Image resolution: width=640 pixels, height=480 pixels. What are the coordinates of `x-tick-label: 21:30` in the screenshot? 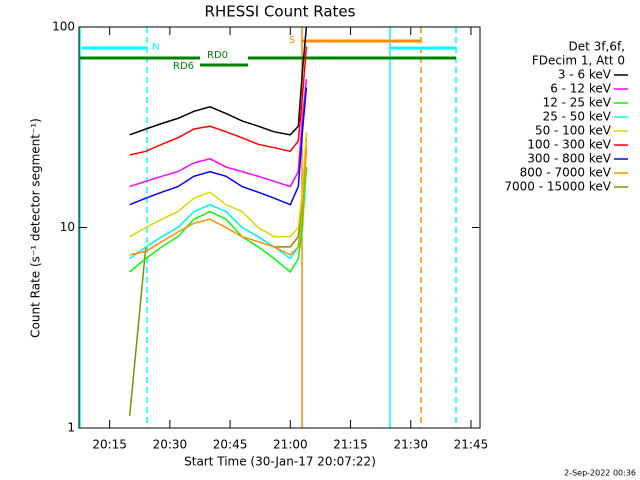 It's located at (410, 445).